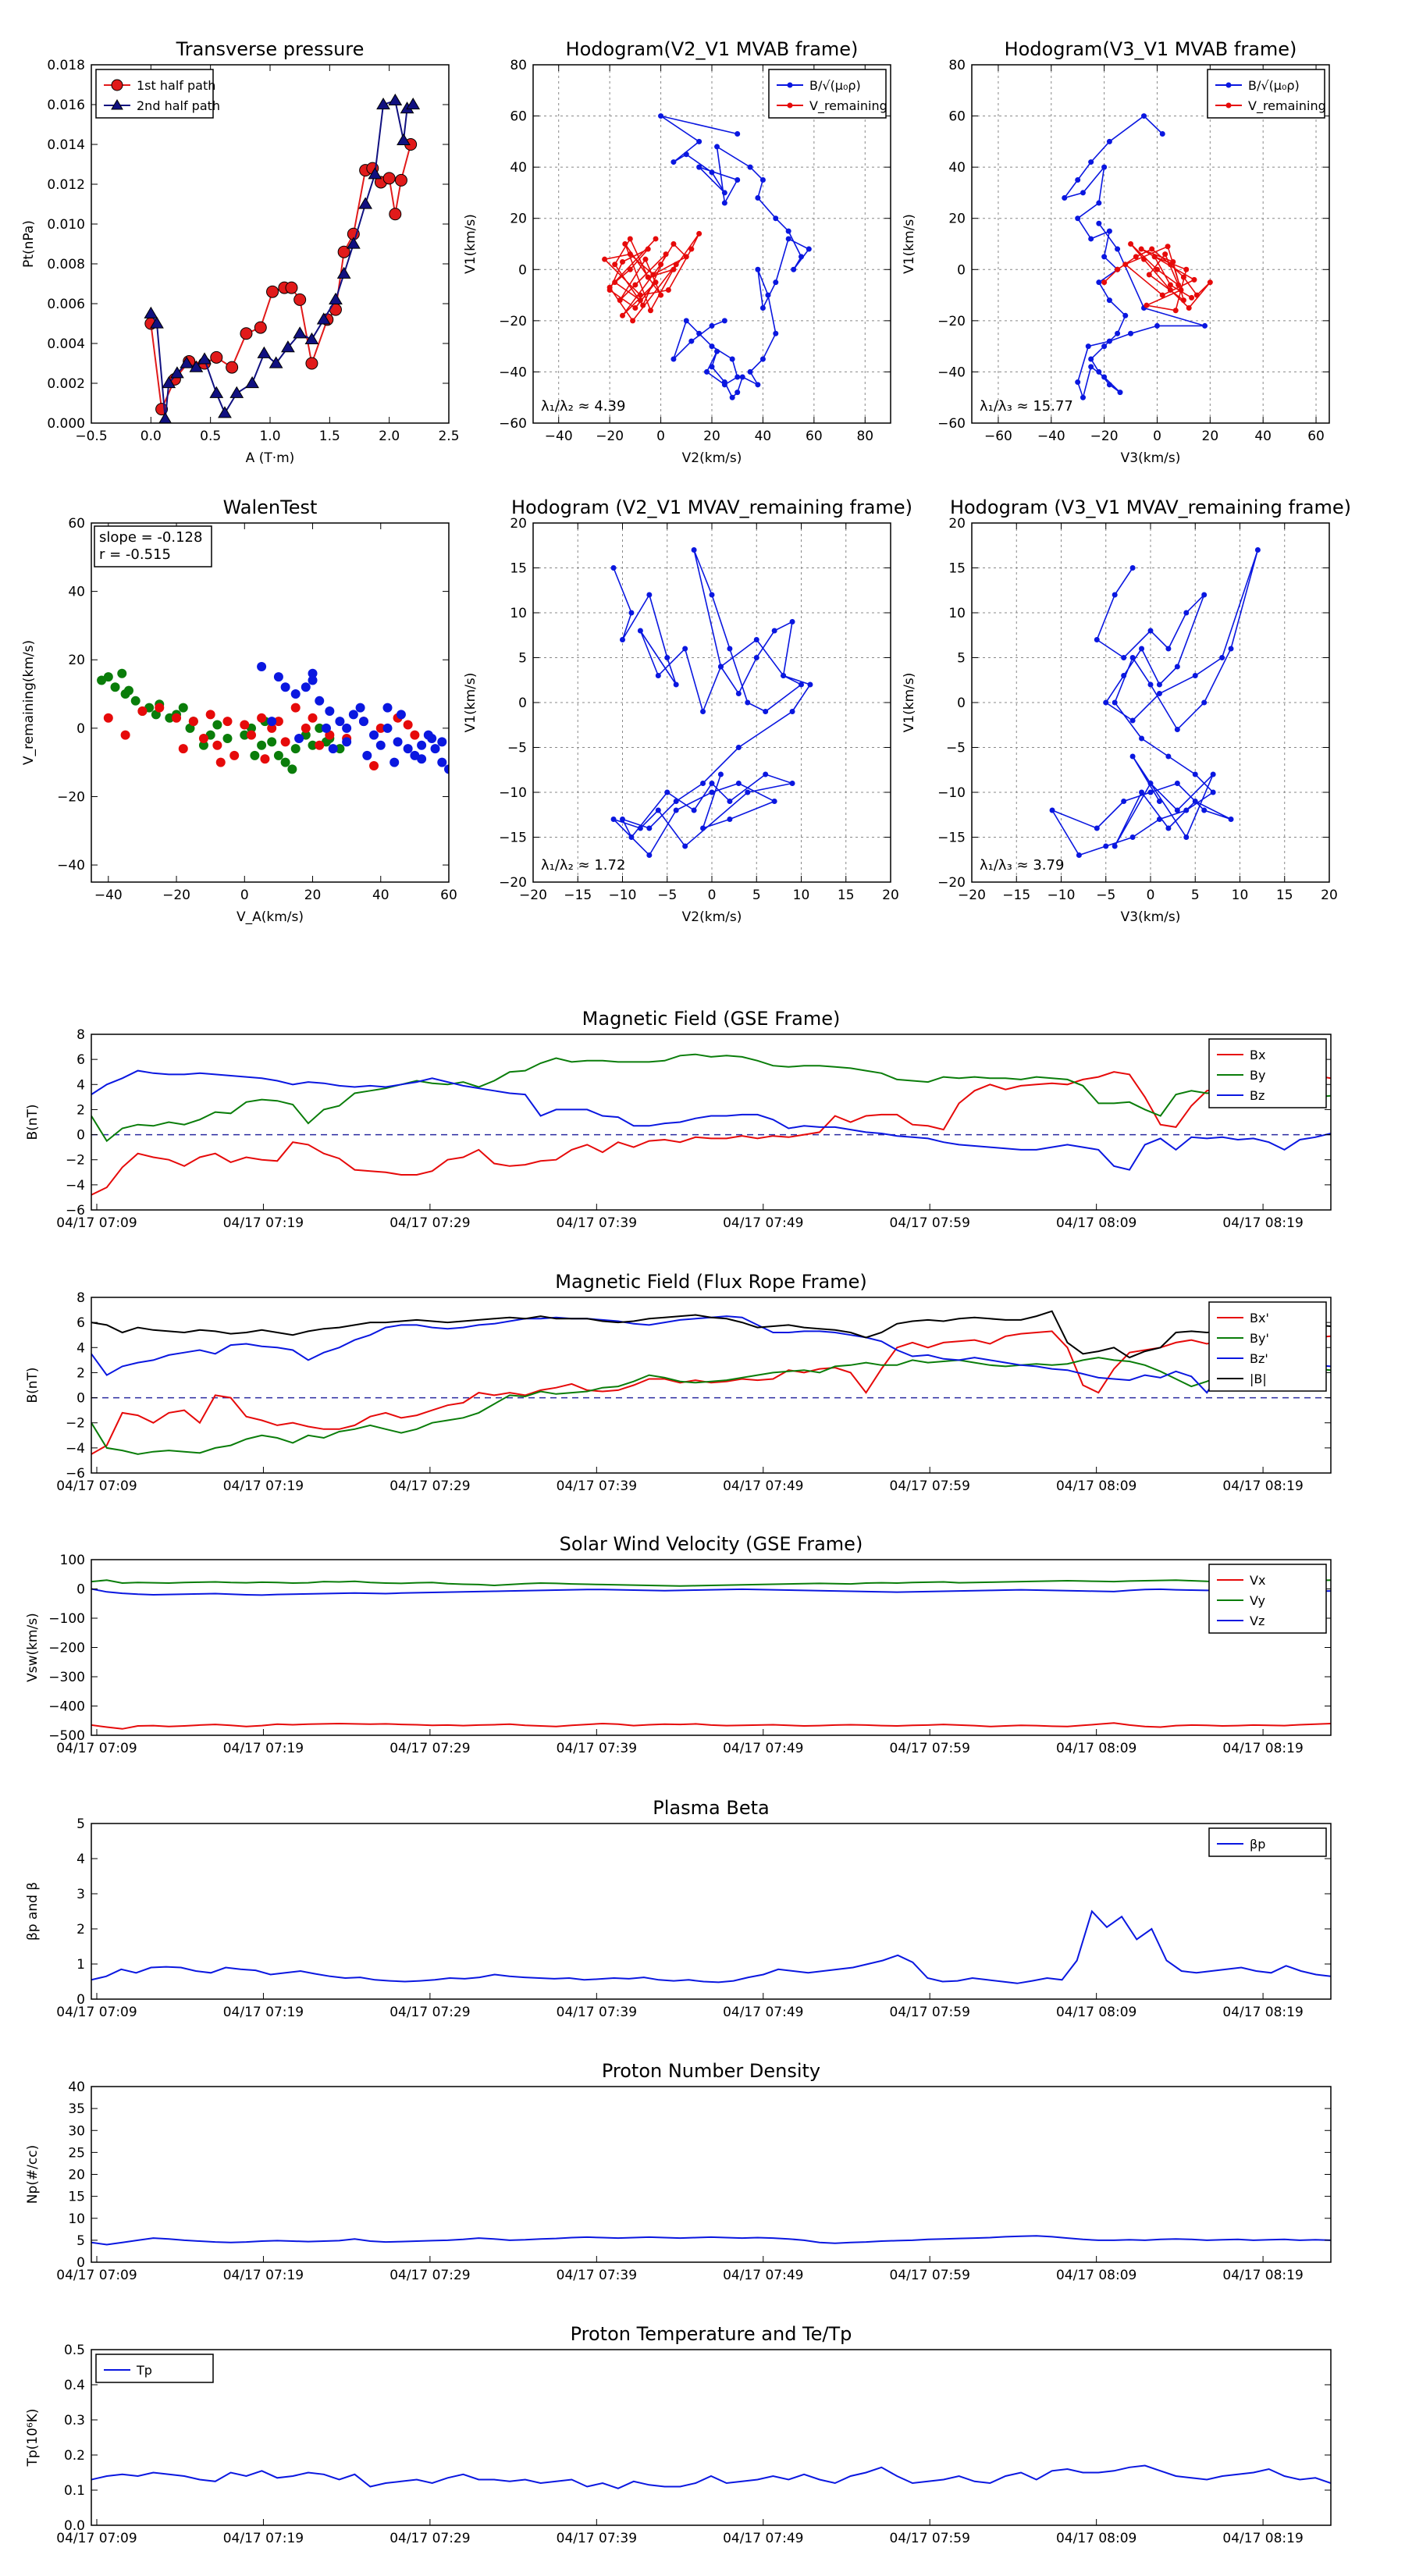 The image size is (1405, 2576). I want to click on legend-label: B/√(μ₀ρ), so click(835, 85).